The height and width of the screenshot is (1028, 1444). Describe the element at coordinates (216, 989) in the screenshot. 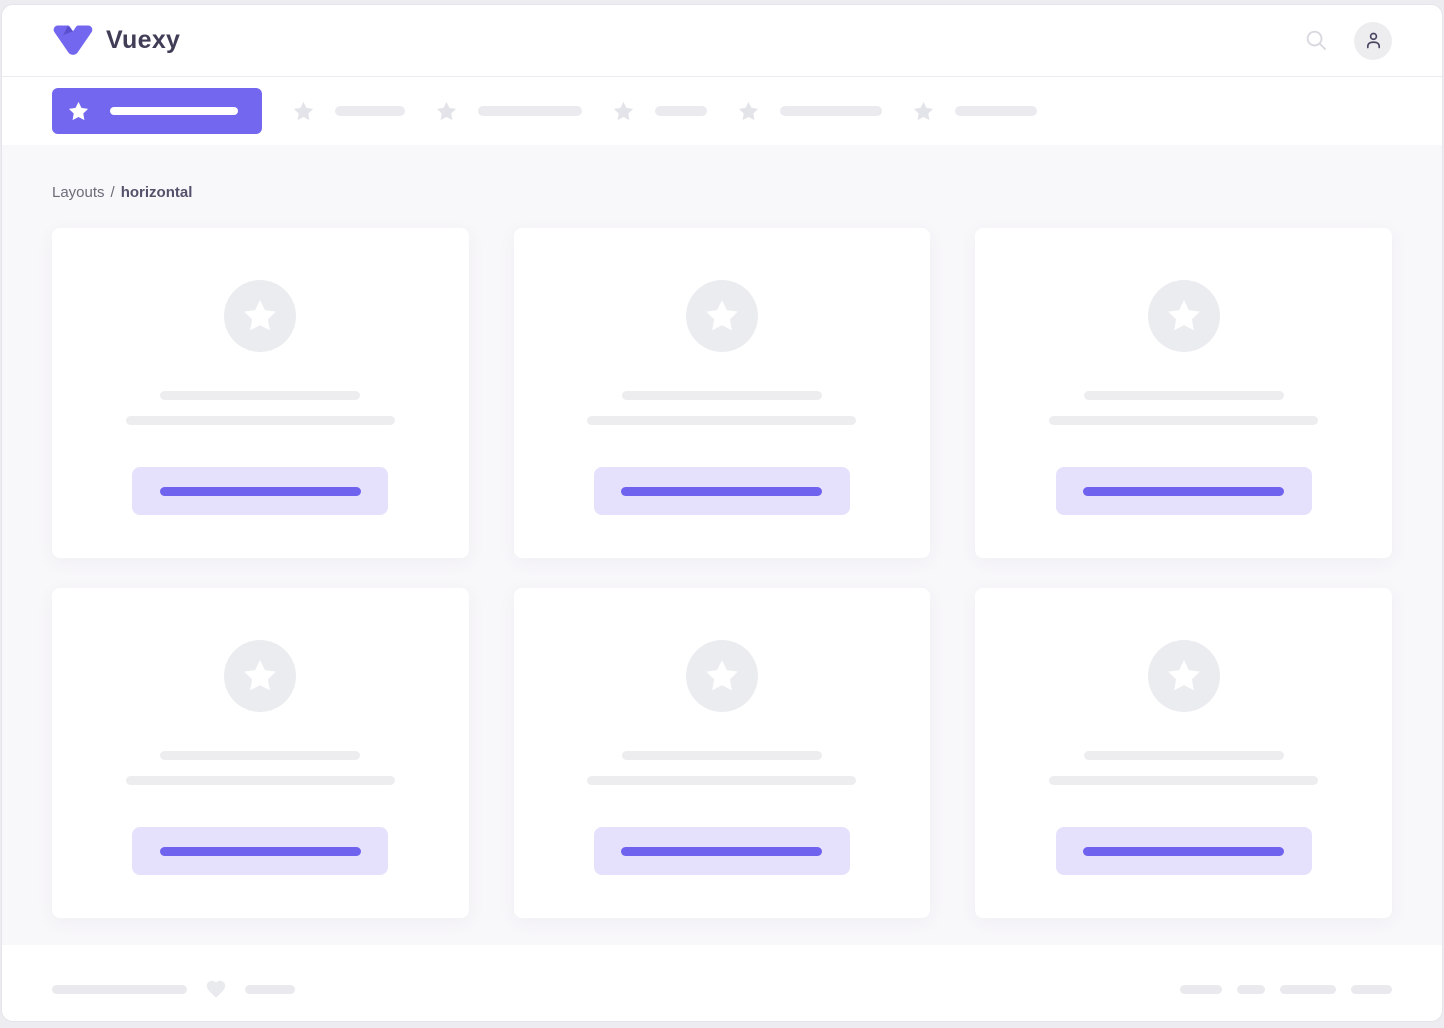

I see `heart-icon` at that location.